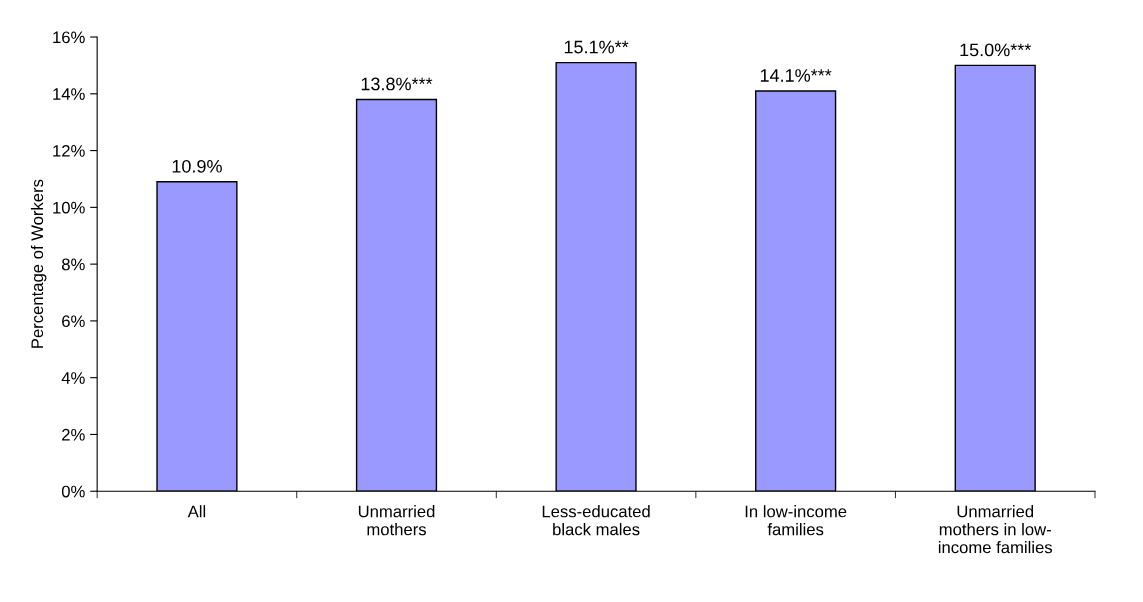 Image resolution: width=1143 pixels, height=602 pixels. Describe the element at coordinates (397, 84) in the screenshot. I see `data-label: 13.8%***` at that location.